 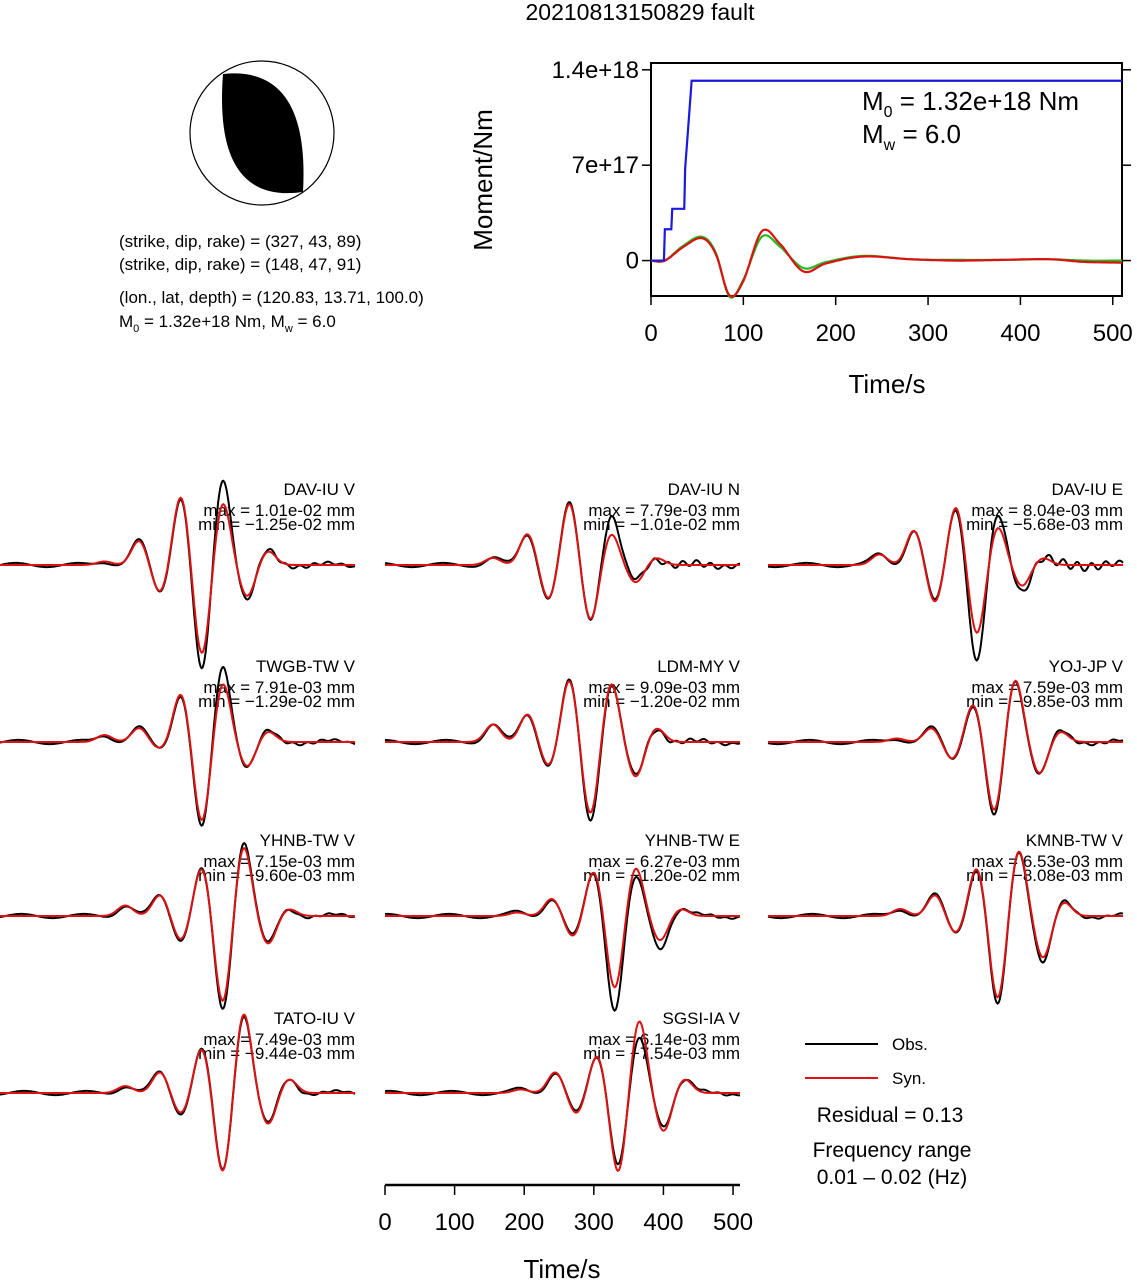 I want to click on station-name: TATO-IU V, so click(x=315, y=1018).